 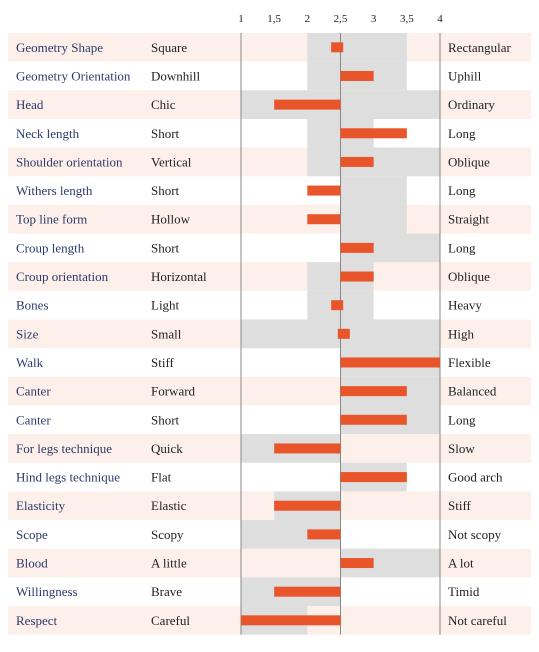 What do you see at coordinates (407, 19) in the screenshot?
I see `x-tick-label: 3,5` at bounding box center [407, 19].